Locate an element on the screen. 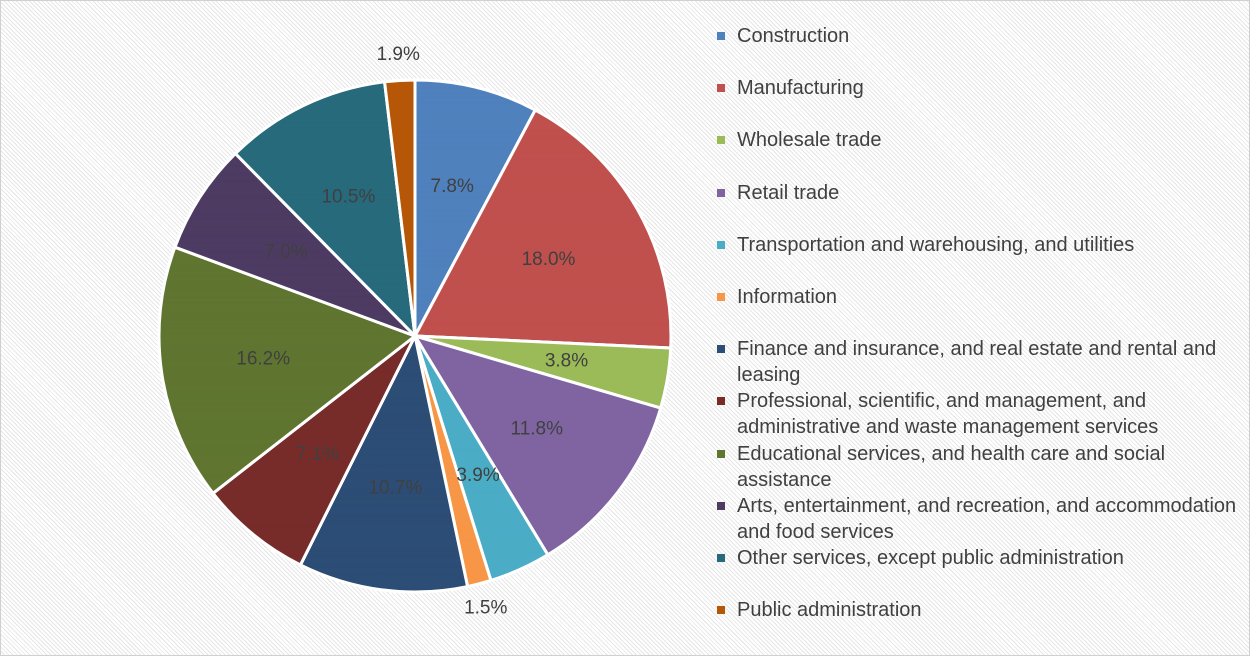 This screenshot has height=656, width=1250. data-label: 7.0% is located at coordinates (285, 252).